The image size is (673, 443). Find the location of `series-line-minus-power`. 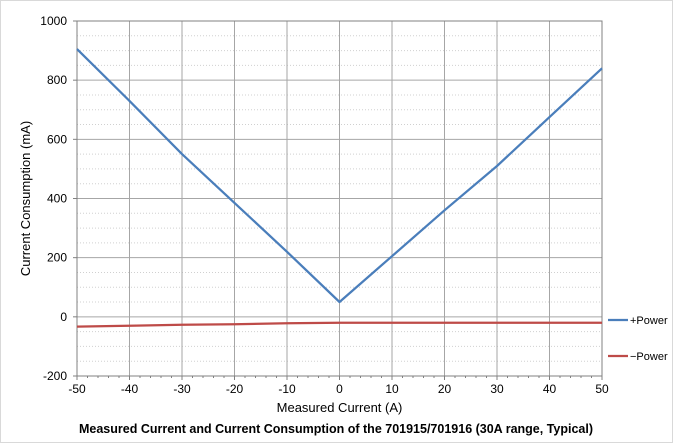

series-line-minus-power is located at coordinates (339, 324).